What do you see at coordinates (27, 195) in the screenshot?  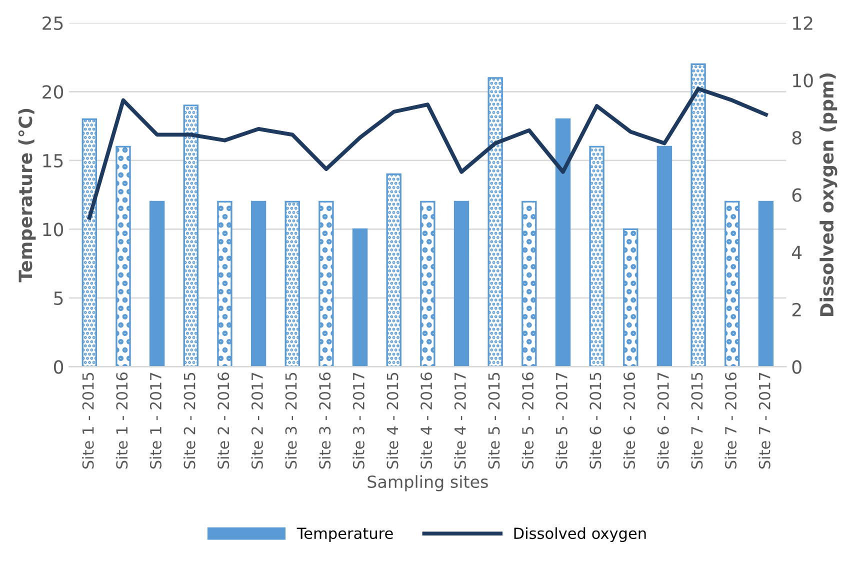 I see `y-axis-title: Temperature (°C)` at bounding box center [27, 195].